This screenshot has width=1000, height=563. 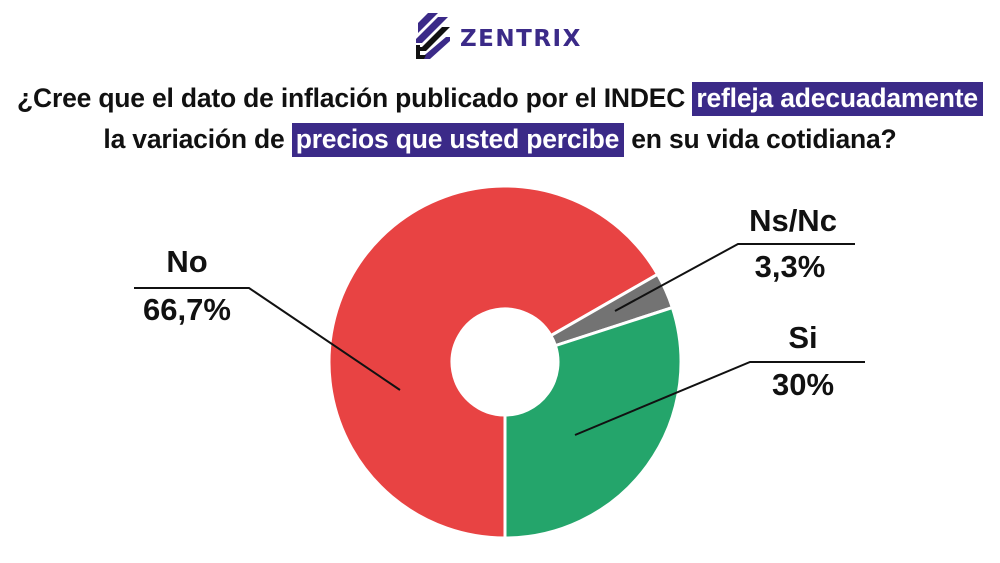 I want to click on brand-logo: ZENTRIX, so click(x=497, y=36).